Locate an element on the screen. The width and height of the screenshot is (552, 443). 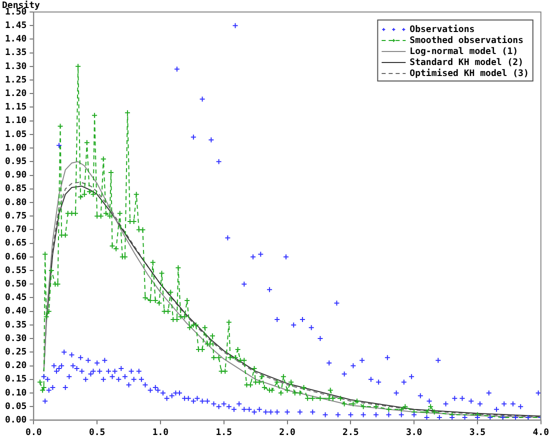
y-tick-label: 0.75 is located at coordinates (15, 216).